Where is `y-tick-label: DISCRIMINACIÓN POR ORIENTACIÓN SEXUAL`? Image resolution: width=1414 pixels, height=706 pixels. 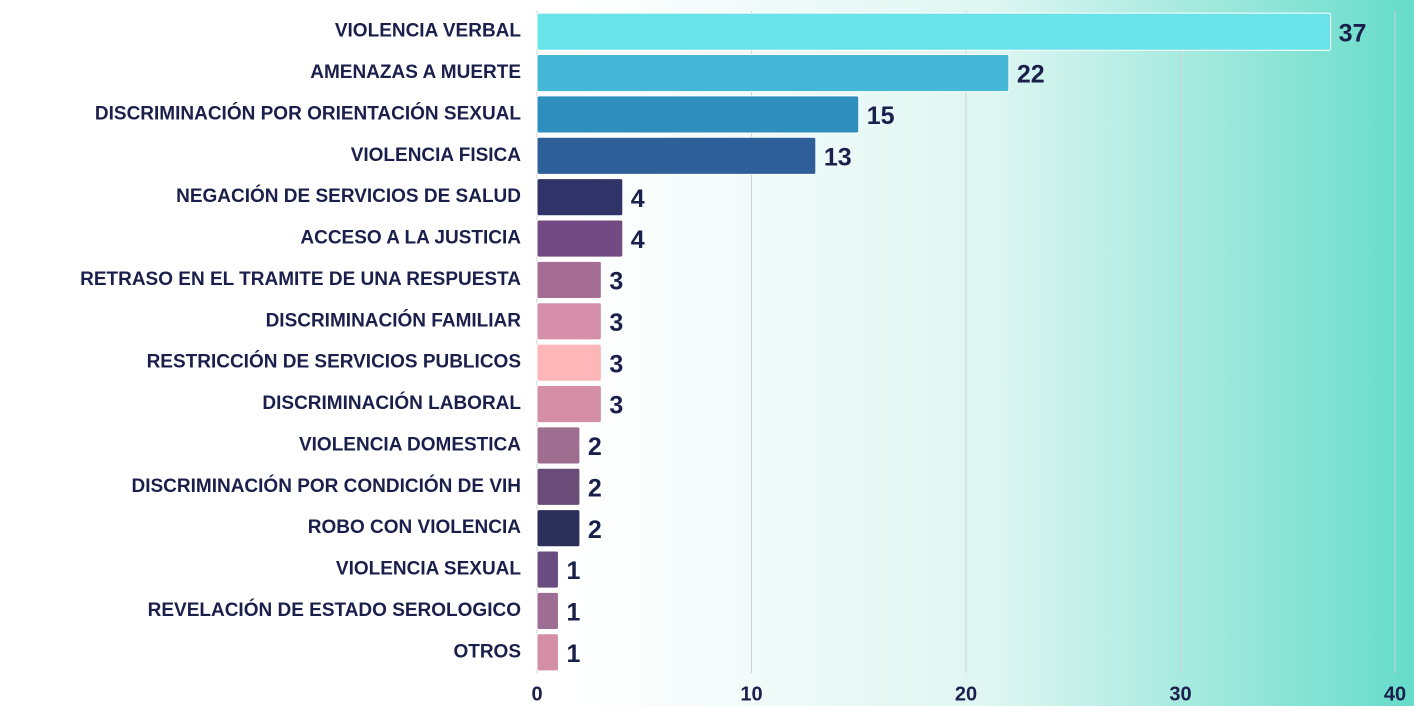 y-tick-label: DISCRIMINACIÓN POR ORIENTACIÓN SEXUAL is located at coordinates (308, 113).